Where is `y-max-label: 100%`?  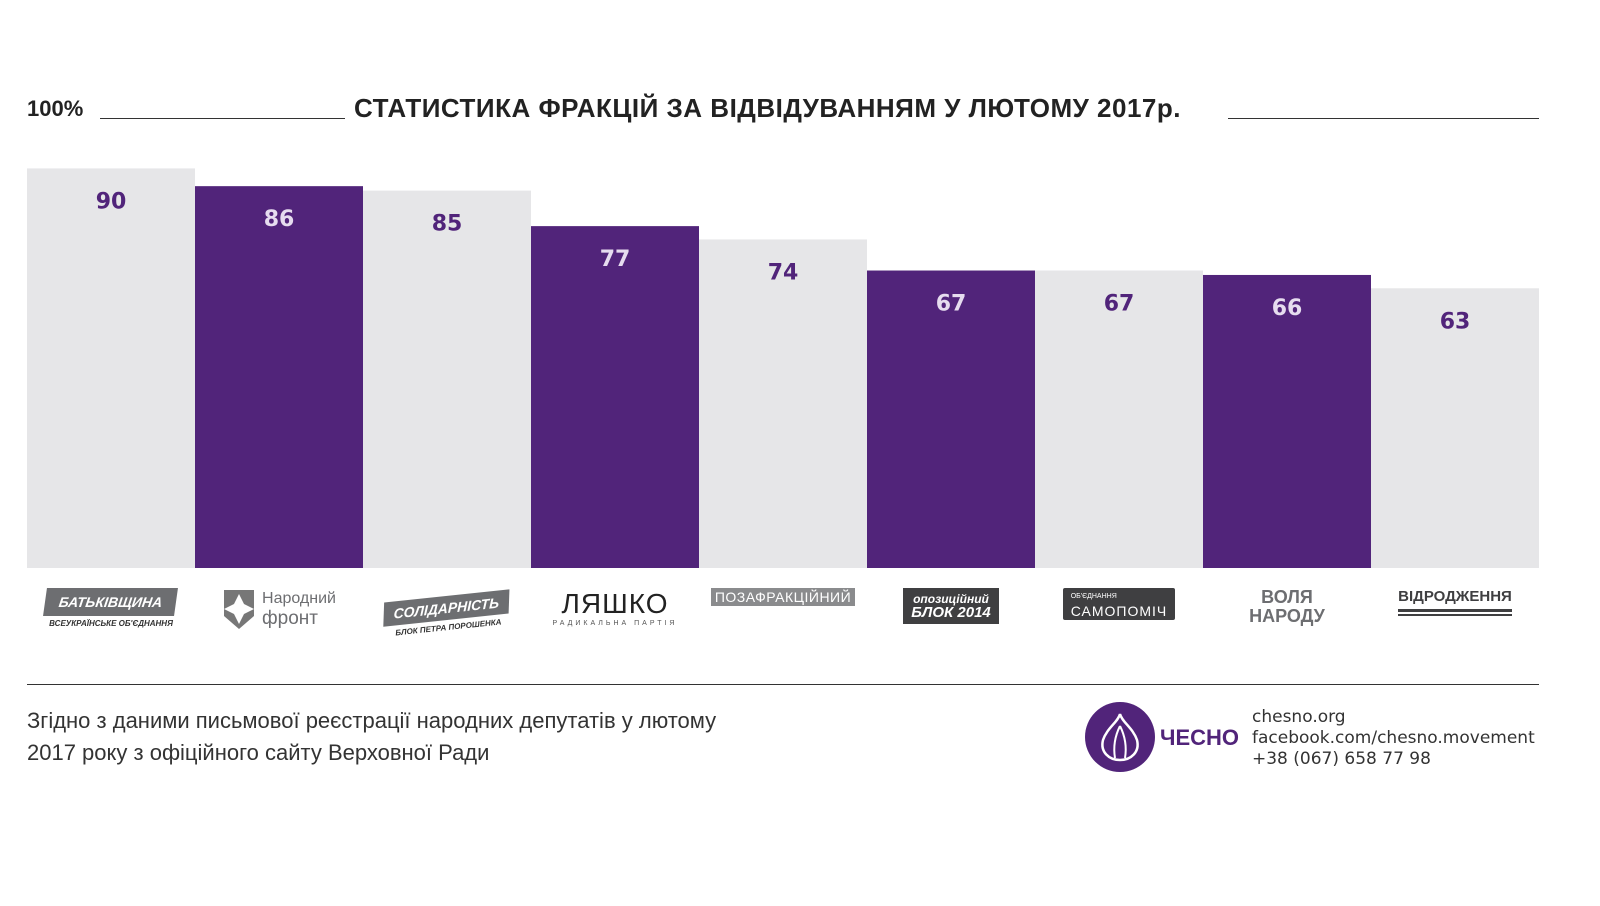
y-max-label: 100% is located at coordinates (55, 108).